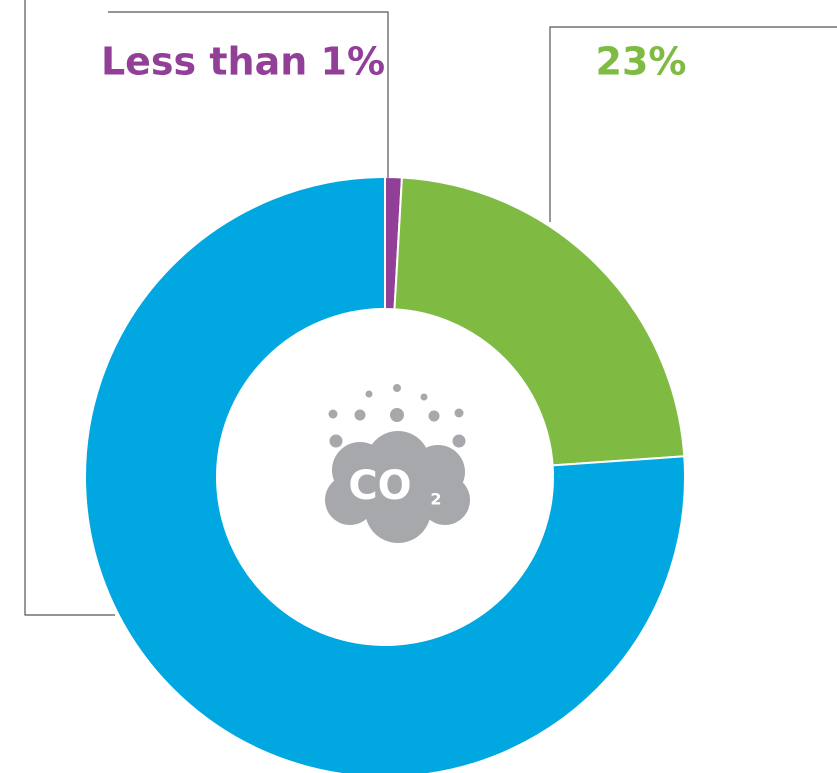 This screenshot has width=837, height=773. What do you see at coordinates (539, 321) in the screenshot?
I see `donut-slice` at bounding box center [539, 321].